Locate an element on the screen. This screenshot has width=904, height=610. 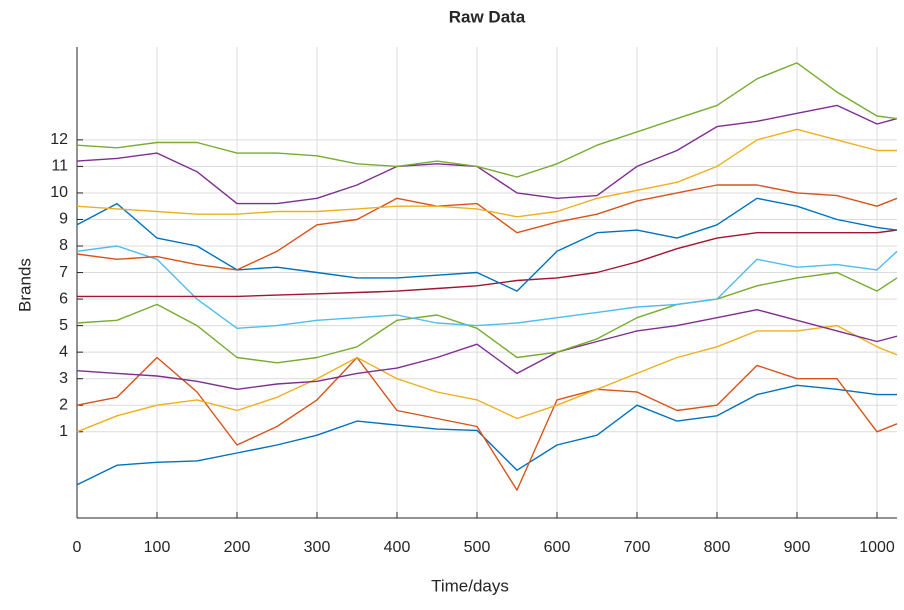
x-tick-label: 900 is located at coordinates (797, 547).